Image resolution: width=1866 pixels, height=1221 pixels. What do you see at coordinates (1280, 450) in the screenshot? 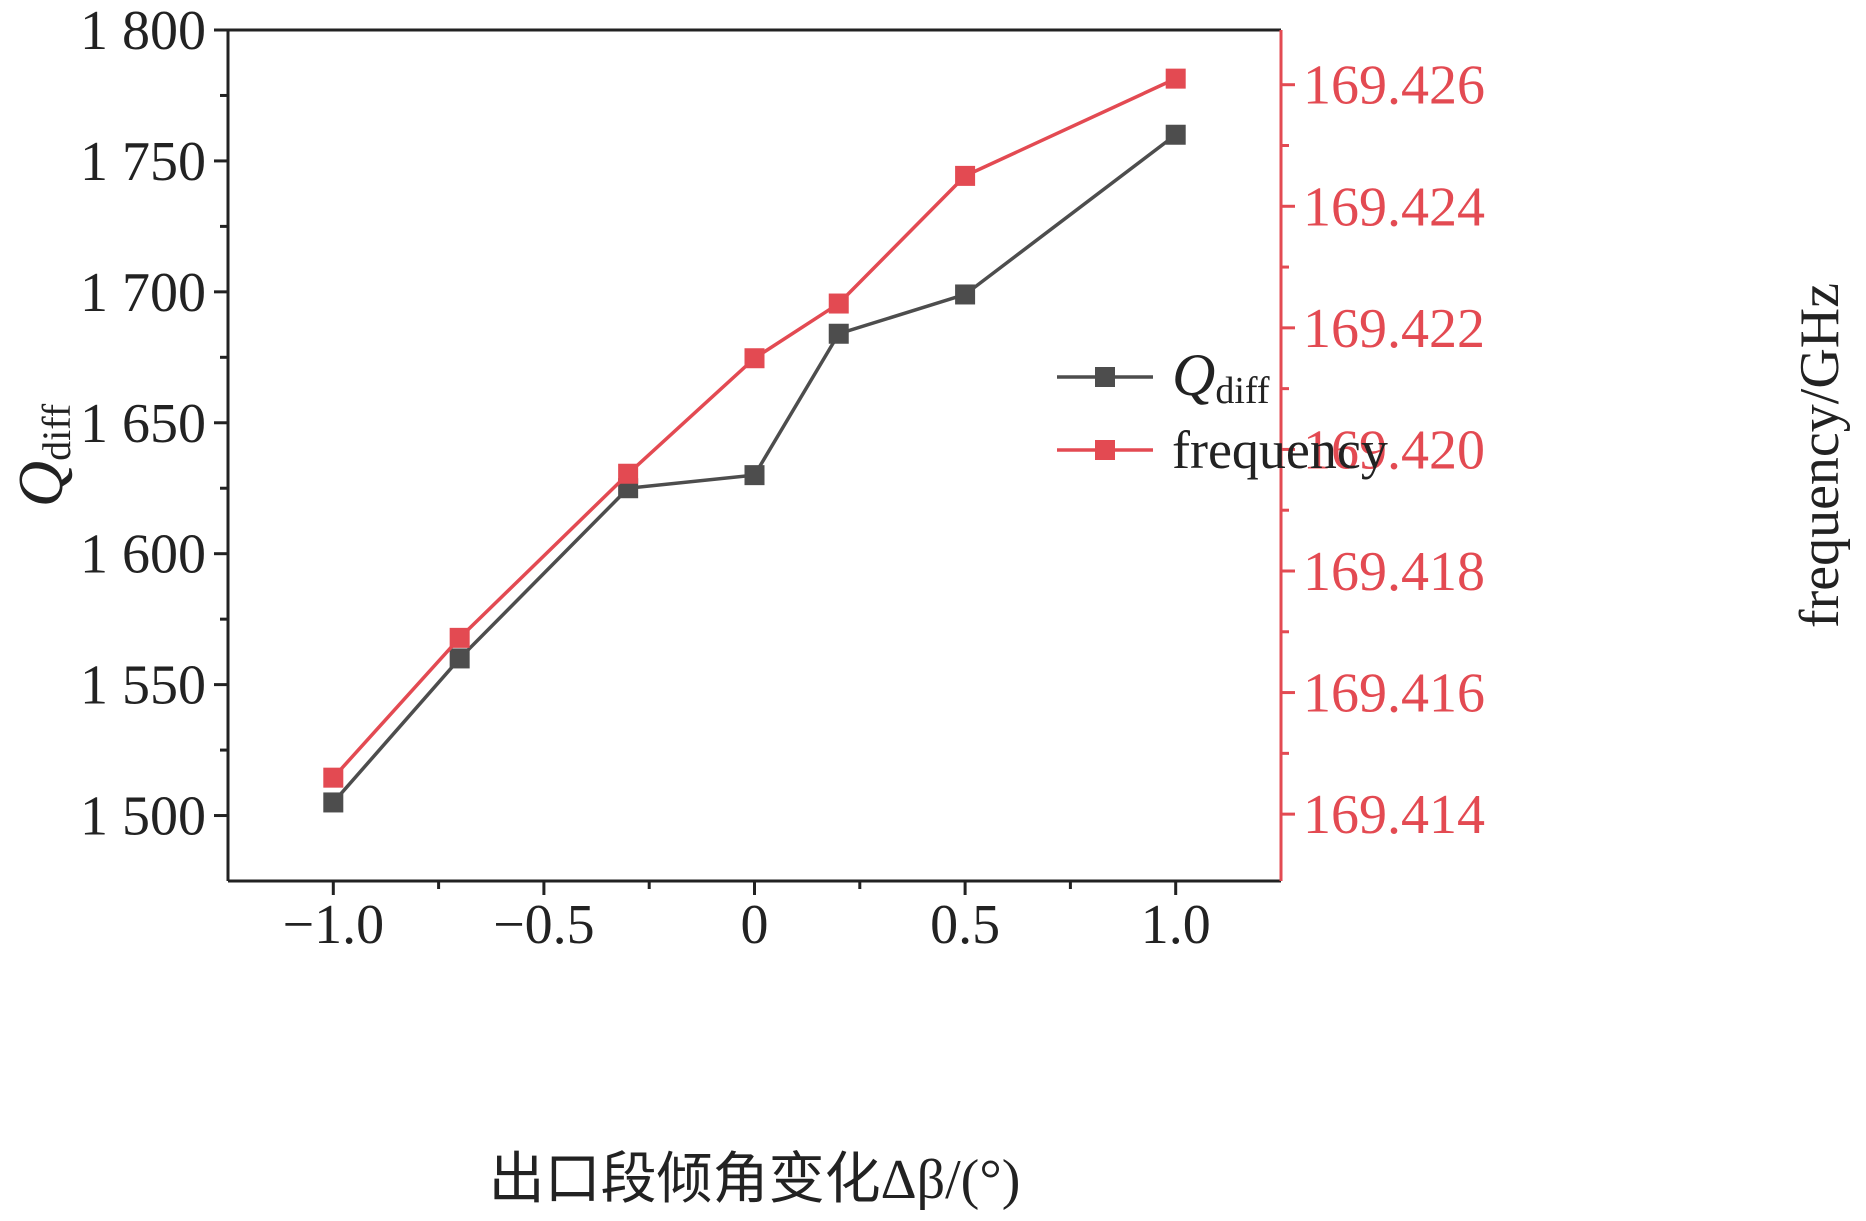
I see `legend-label-frequency: frequency` at bounding box center [1280, 450].